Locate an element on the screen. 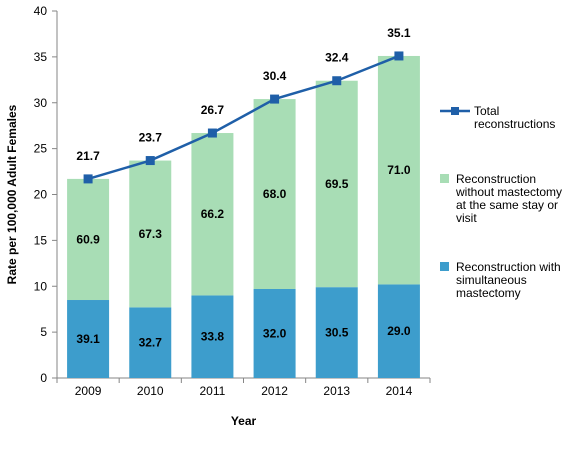 This screenshot has width=572, height=450. total-point-label: 21.7 is located at coordinates (88, 156).